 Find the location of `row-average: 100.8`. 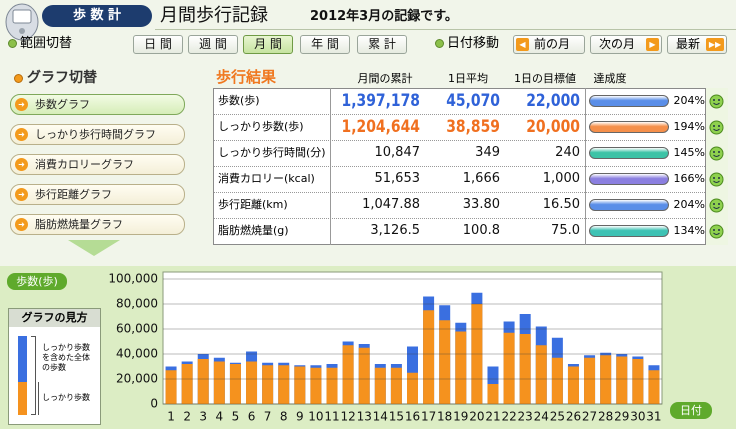

row-average: 100.8 is located at coordinates (481, 230).